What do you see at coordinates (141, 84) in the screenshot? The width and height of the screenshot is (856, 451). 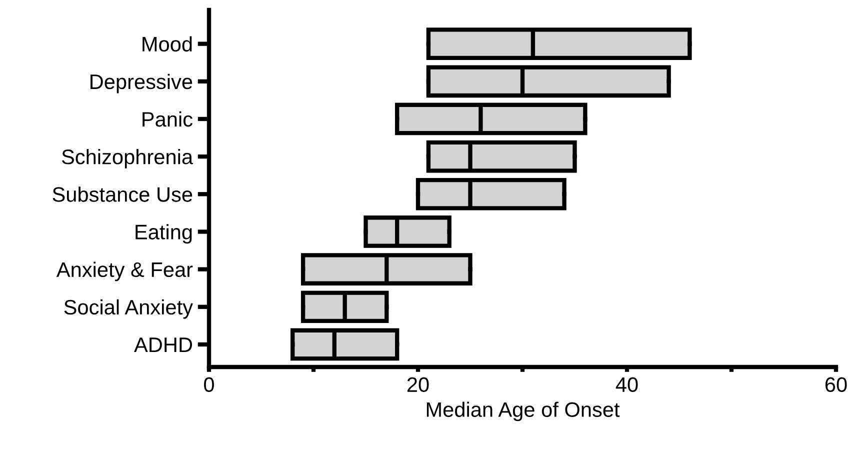 I see `y-tick-label: Depressive` at bounding box center [141, 84].